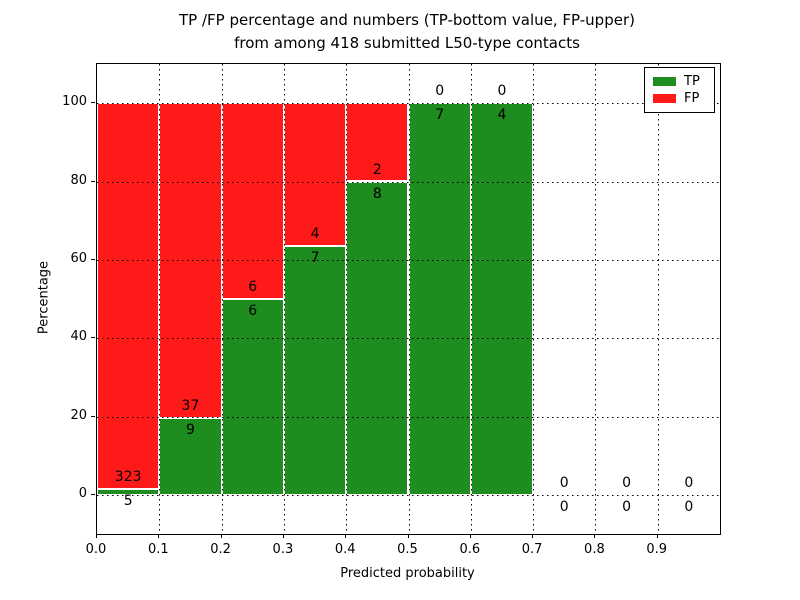 The width and height of the screenshot is (800, 600). Describe the element at coordinates (315, 233) in the screenshot. I see `fp-count-label: 4` at that location.